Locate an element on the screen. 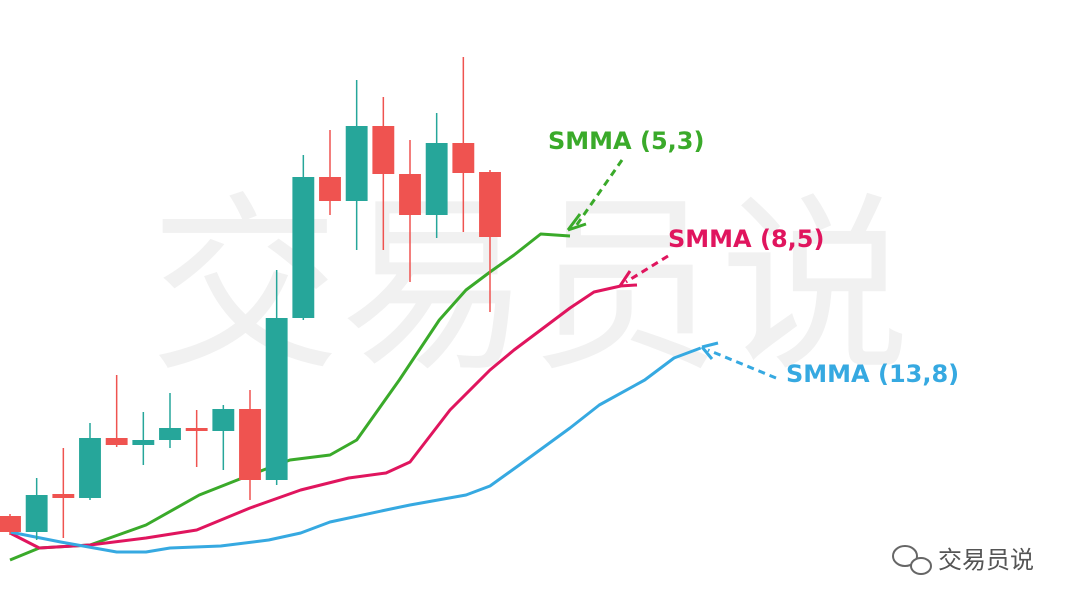 The width and height of the screenshot is (1080, 608). series-label: SMMA (13,8) is located at coordinates (872, 374).